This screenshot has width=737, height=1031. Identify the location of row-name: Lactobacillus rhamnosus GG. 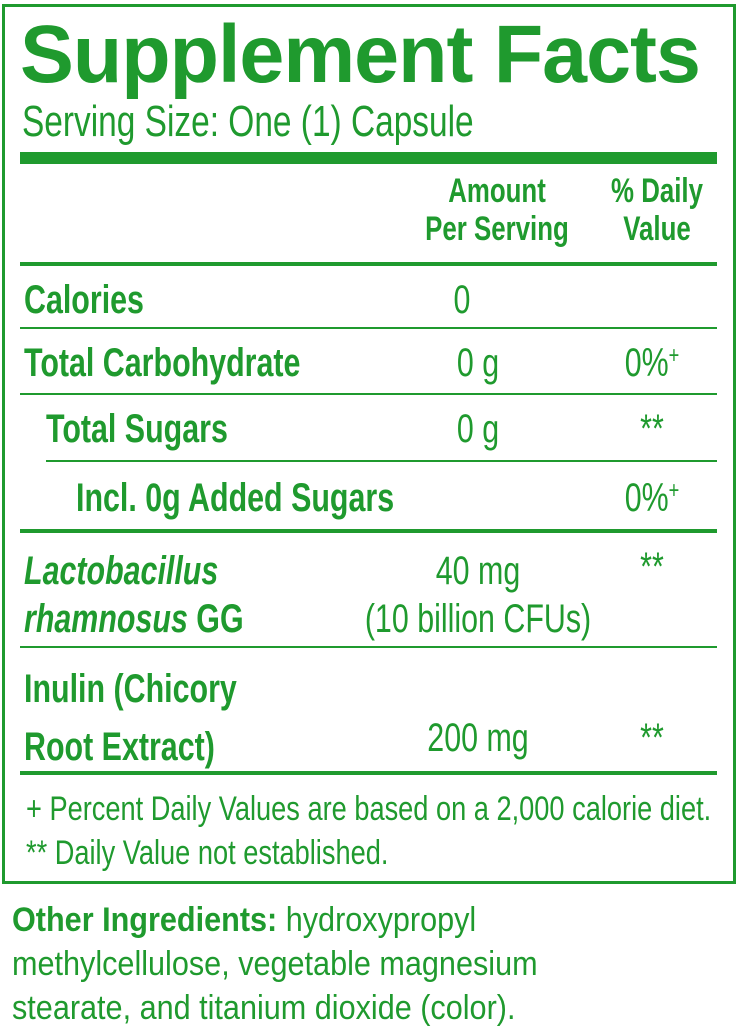
(134, 595).